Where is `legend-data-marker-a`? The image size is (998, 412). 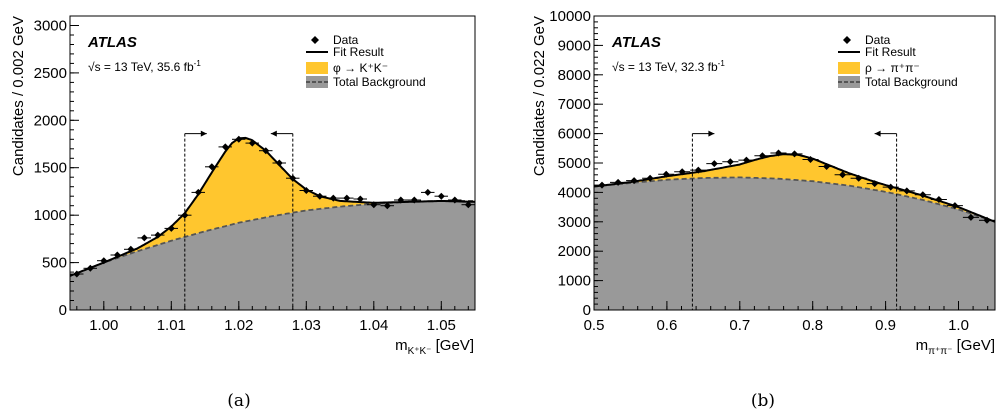 legend-data-marker-a is located at coordinates (315, 40).